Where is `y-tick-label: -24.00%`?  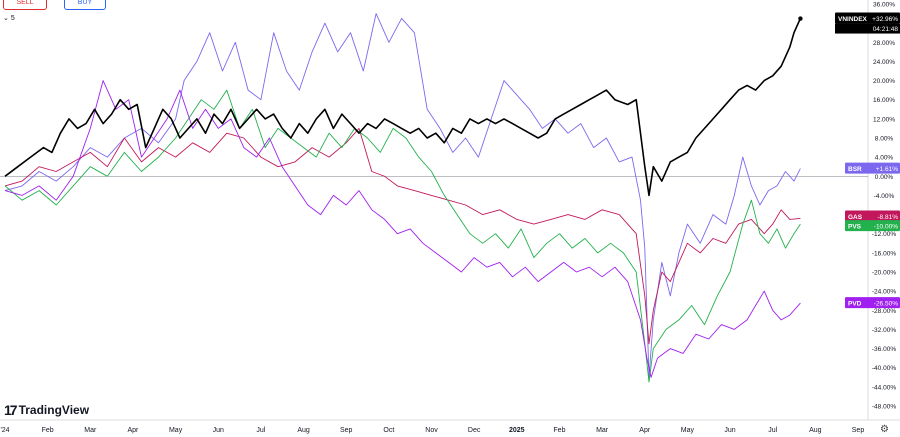 y-tick-label: -24.00% is located at coordinates (884, 292).